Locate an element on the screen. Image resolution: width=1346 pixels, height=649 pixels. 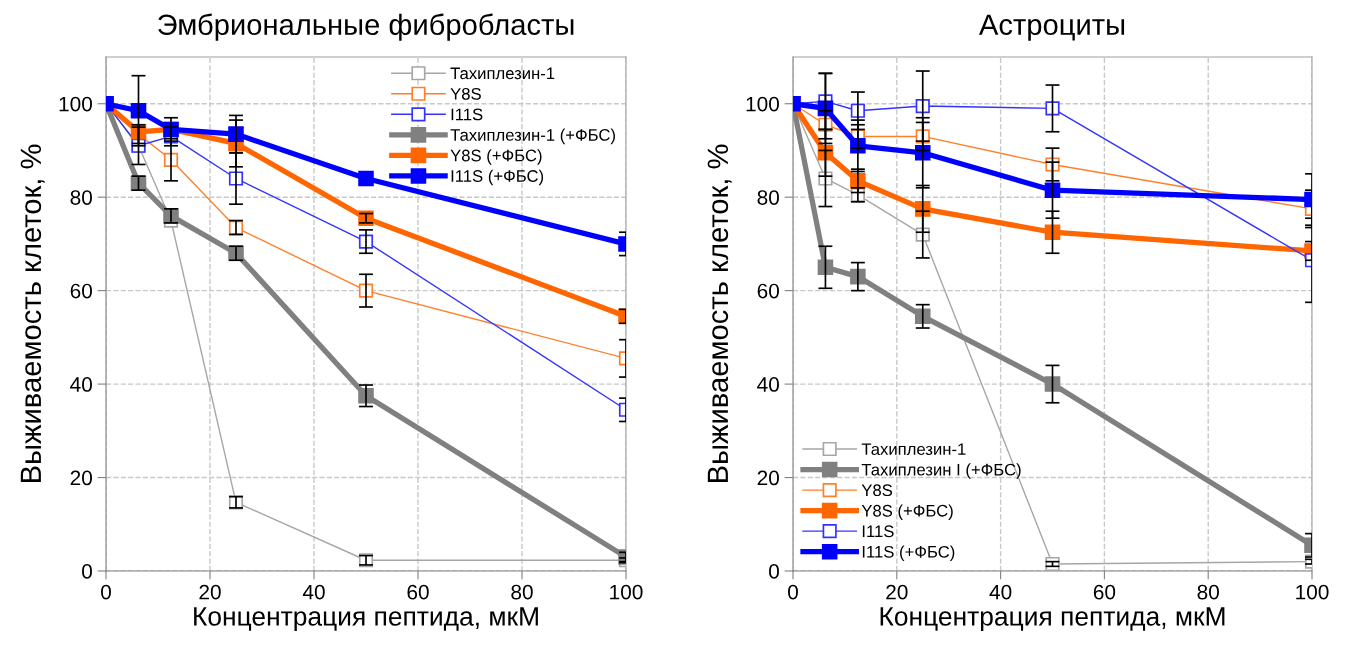
chart-title: Эмбриональные фибробласты is located at coordinates (366, 27).